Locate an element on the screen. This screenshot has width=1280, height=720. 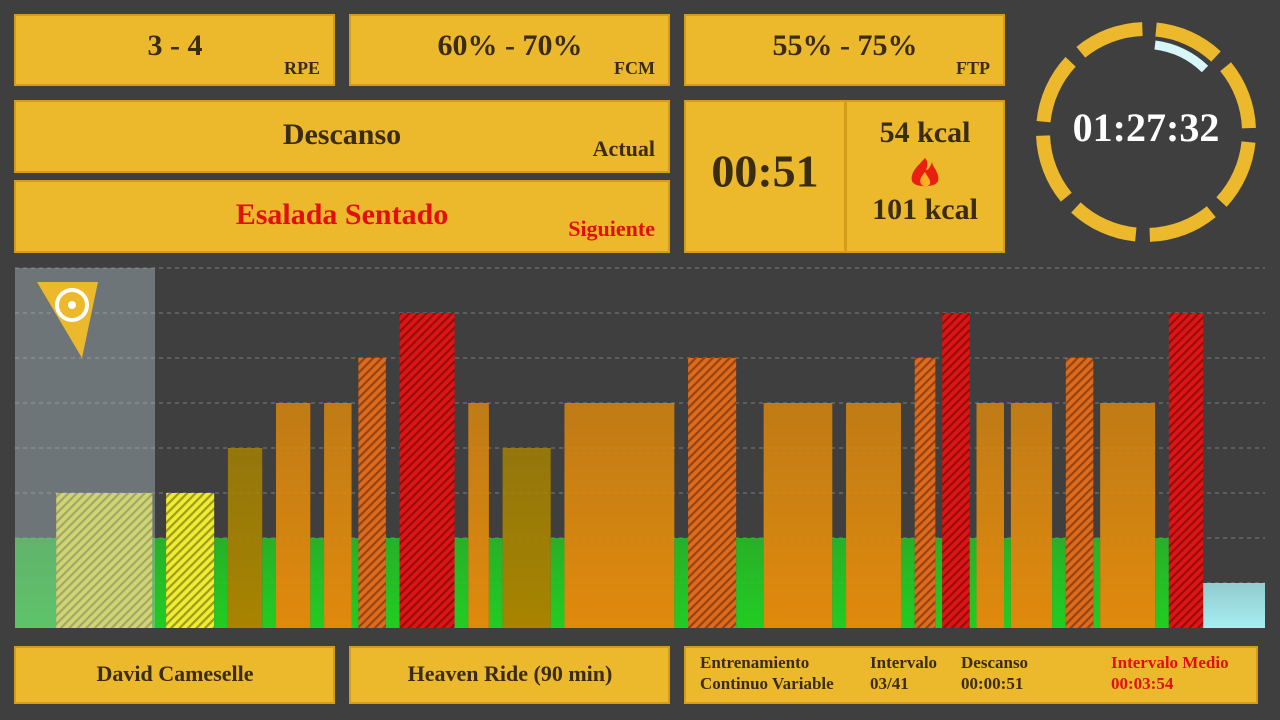
type-label-2: Continuo Variable is located at coordinates (767, 683).